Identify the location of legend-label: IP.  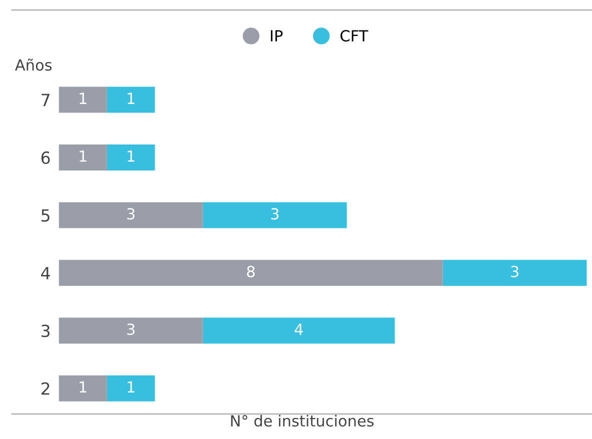
(276, 36).